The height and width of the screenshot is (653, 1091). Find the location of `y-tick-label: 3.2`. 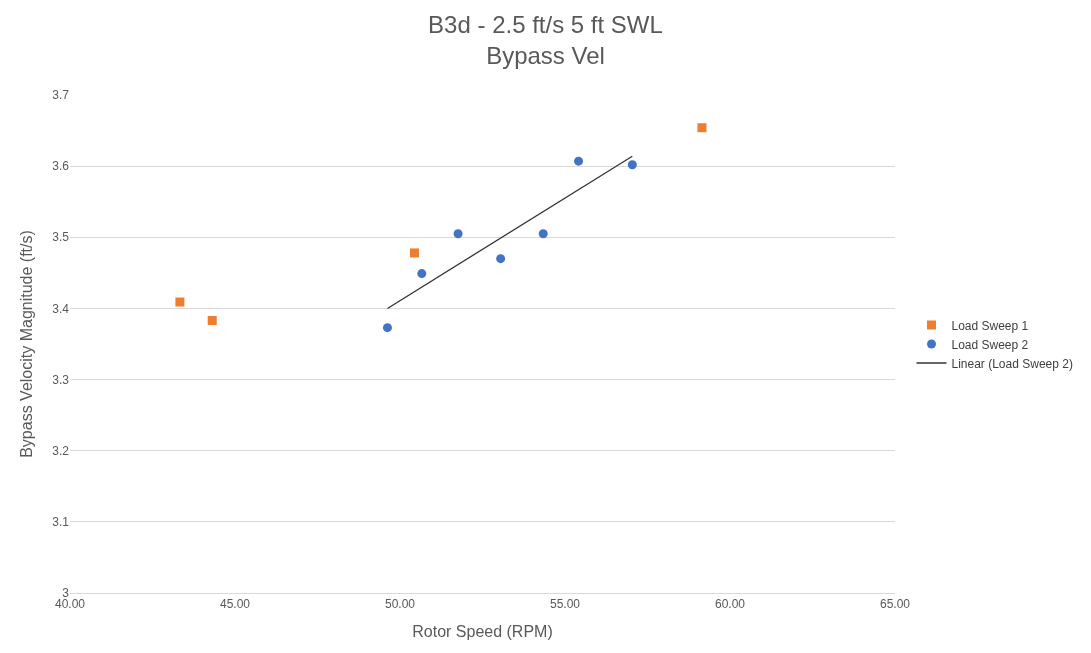

y-tick-label: 3.2 is located at coordinates (61, 450).